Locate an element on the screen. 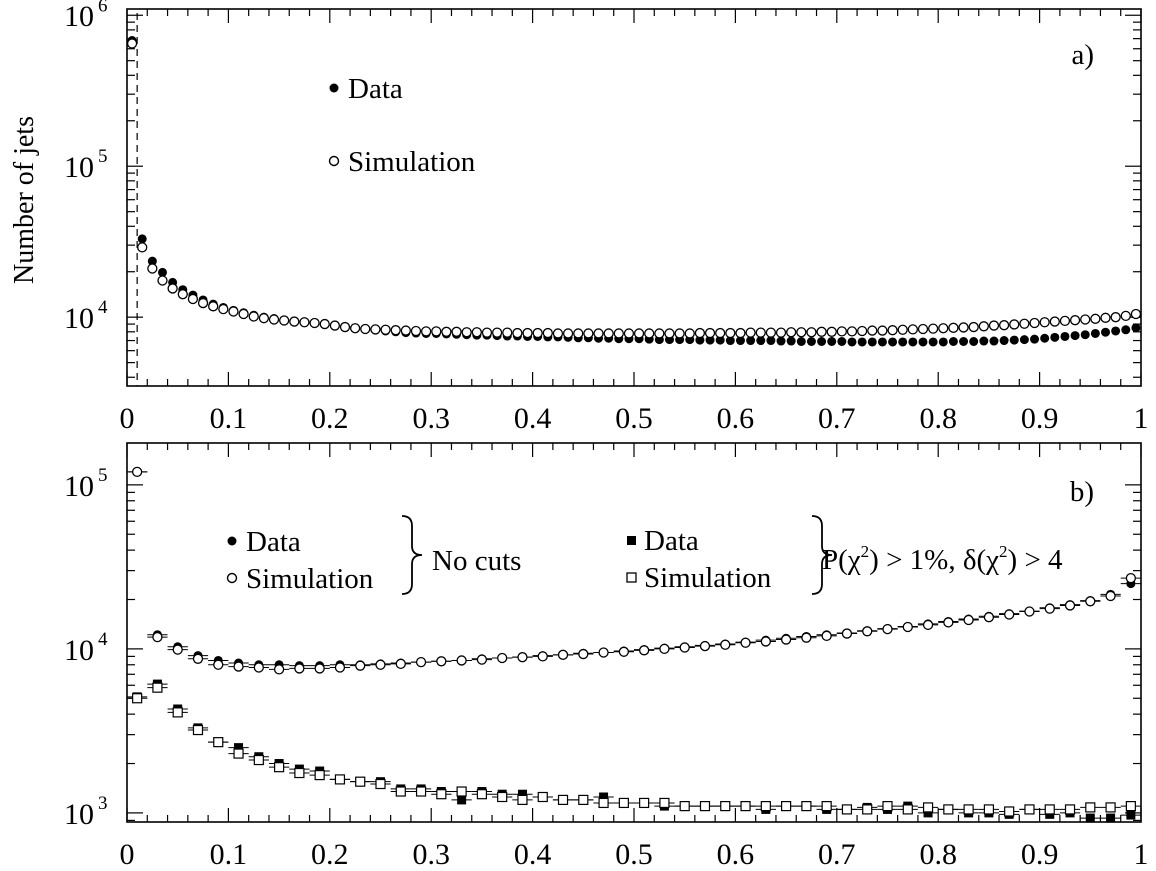  x-tick-label: 0.8 is located at coordinates (938, 418).